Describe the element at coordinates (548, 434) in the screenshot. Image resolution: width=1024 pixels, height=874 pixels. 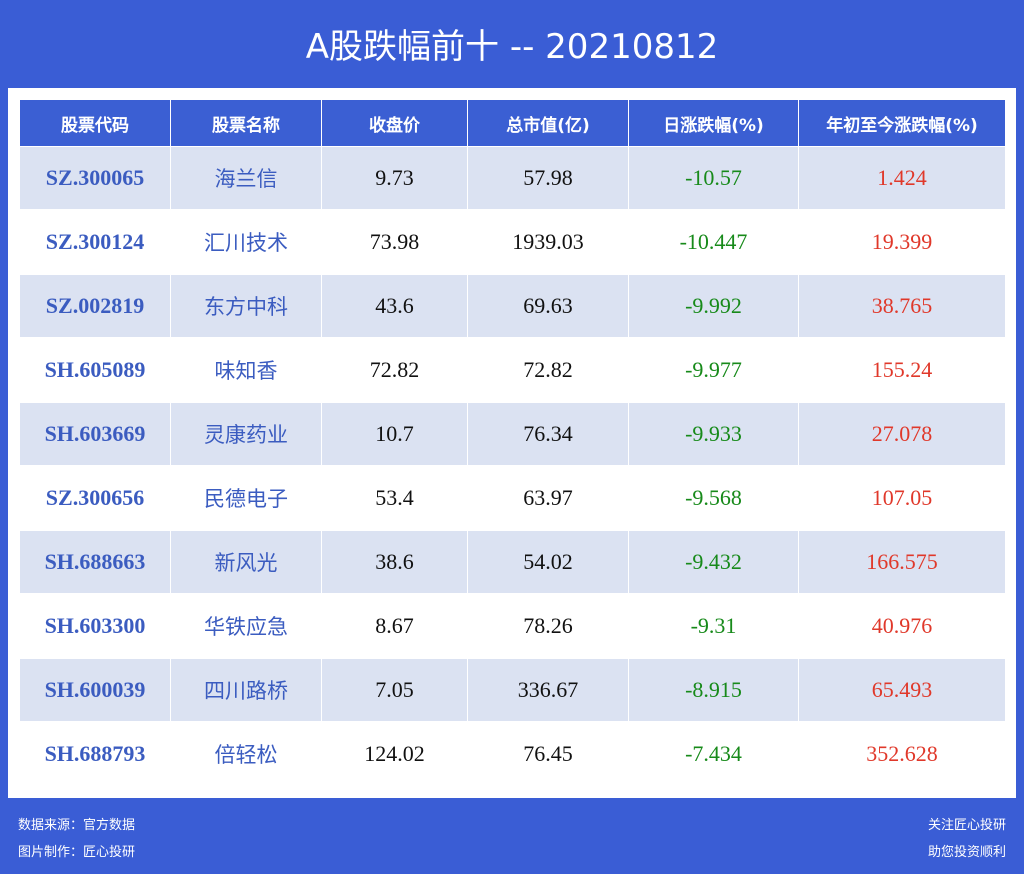
I see `table-cell: 76.34` at that location.